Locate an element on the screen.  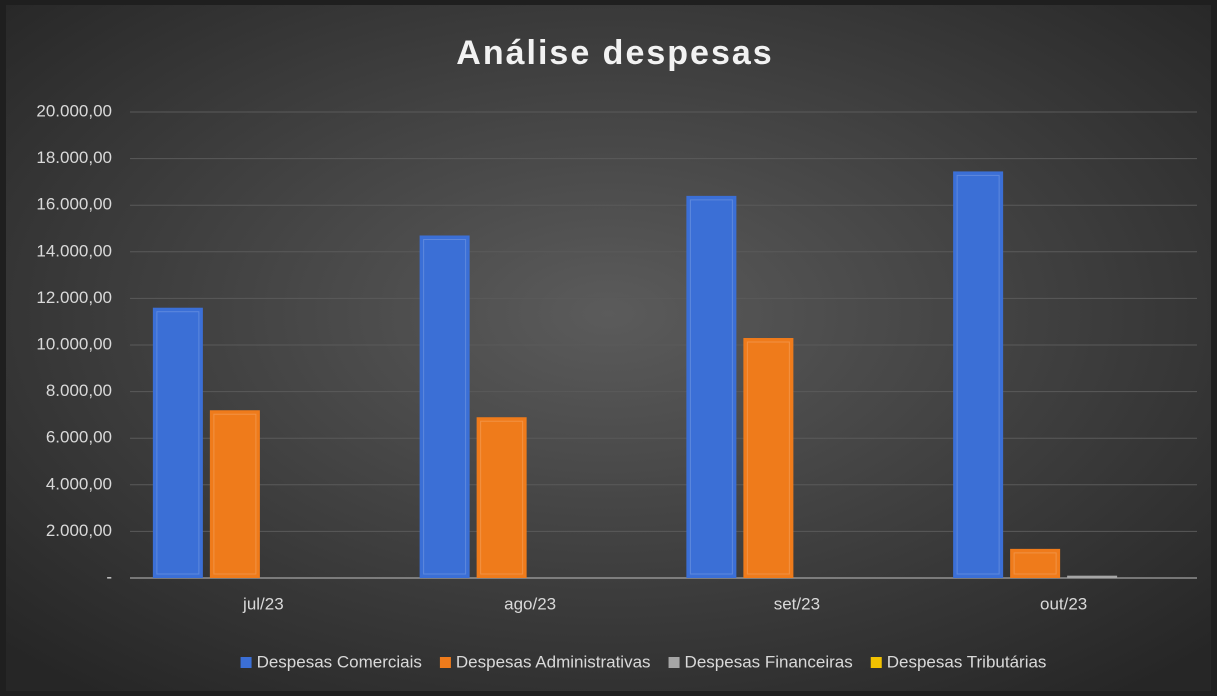
x-tick-label: set/23 is located at coordinates (797, 603).